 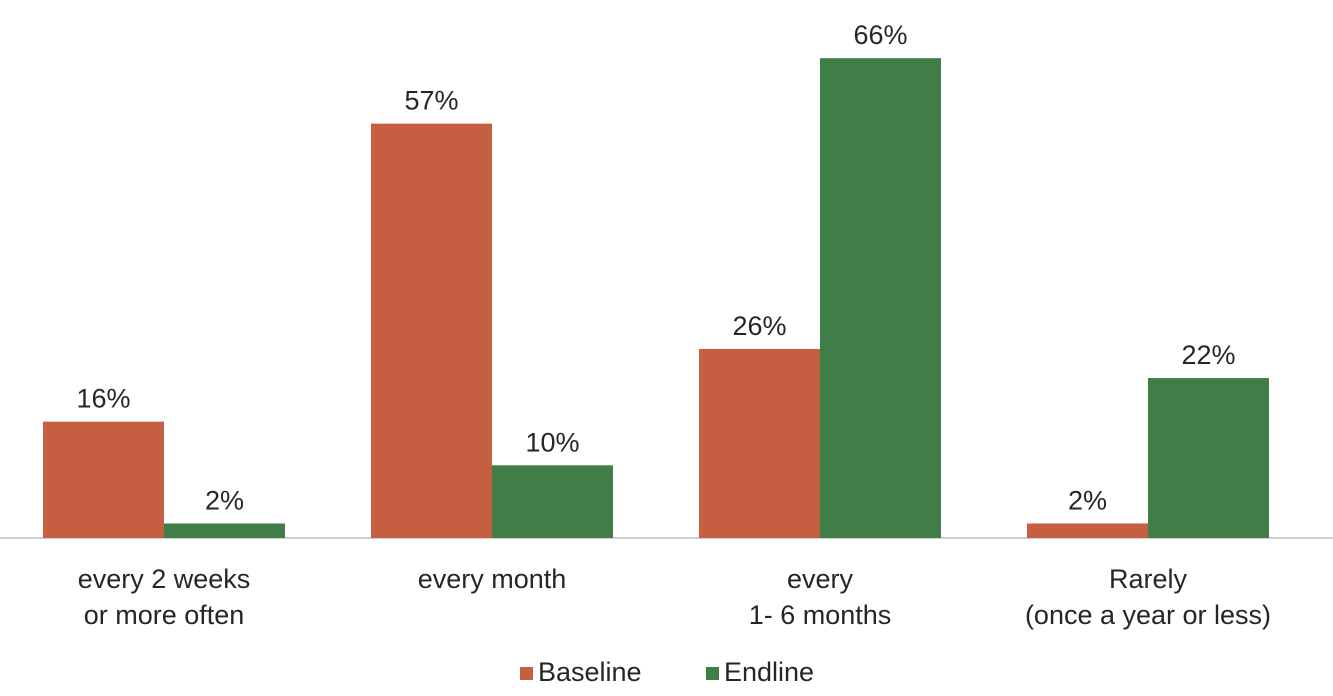 I want to click on data-label-baseline-2: 26%, so click(x=759, y=326).